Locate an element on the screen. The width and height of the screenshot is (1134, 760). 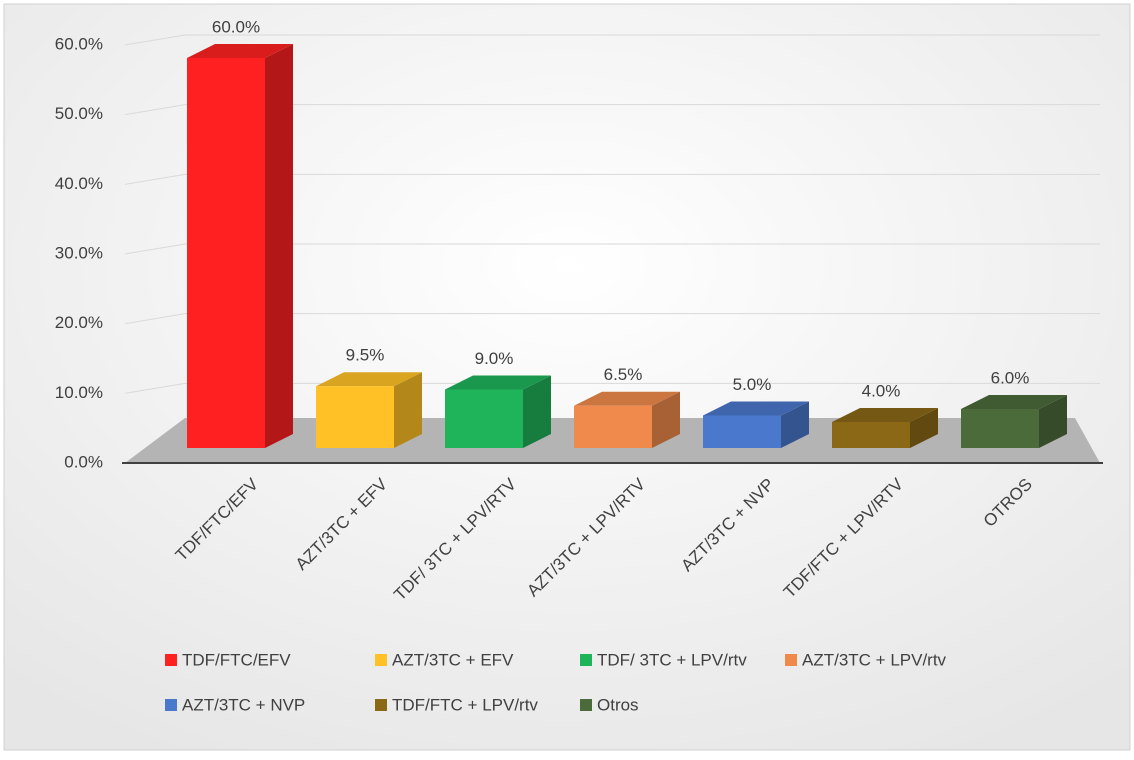
y-tick-label: 20.0% is located at coordinates (79, 322).